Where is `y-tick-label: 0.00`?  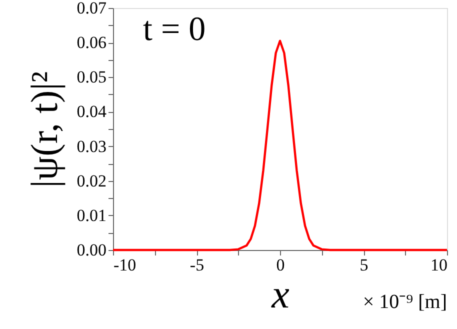 y-tick-label: 0.00 is located at coordinates (91, 250).